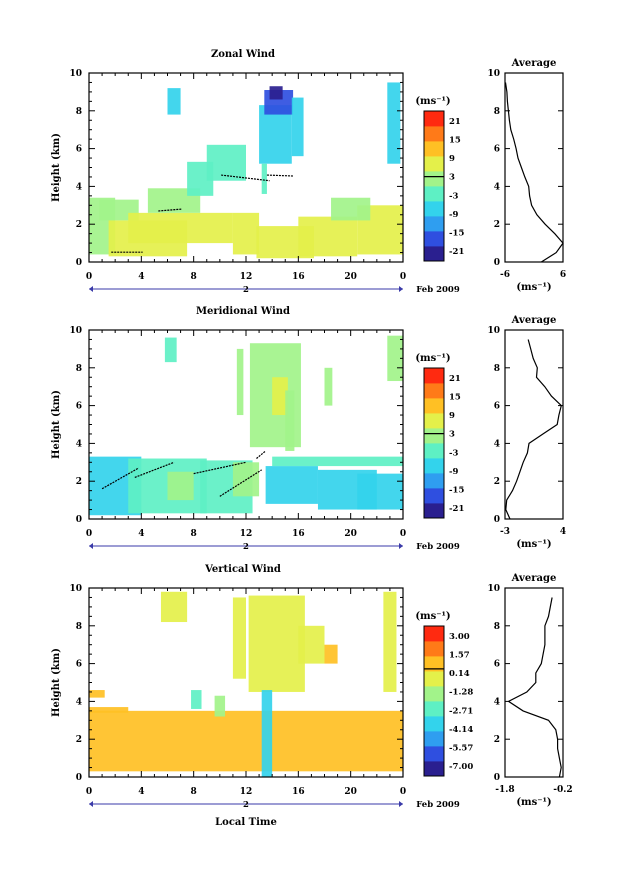  Describe the element at coordinates (459, 656) in the screenshot. I see `colorbar-tick-label: 1.57` at that location.